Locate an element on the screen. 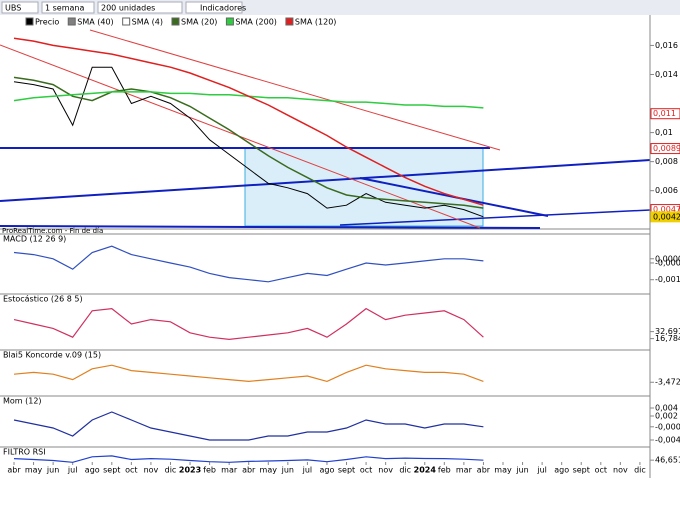 The height and width of the screenshot is (507, 680). y-tick-label: -0,001 is located at coordinates (667, 279).